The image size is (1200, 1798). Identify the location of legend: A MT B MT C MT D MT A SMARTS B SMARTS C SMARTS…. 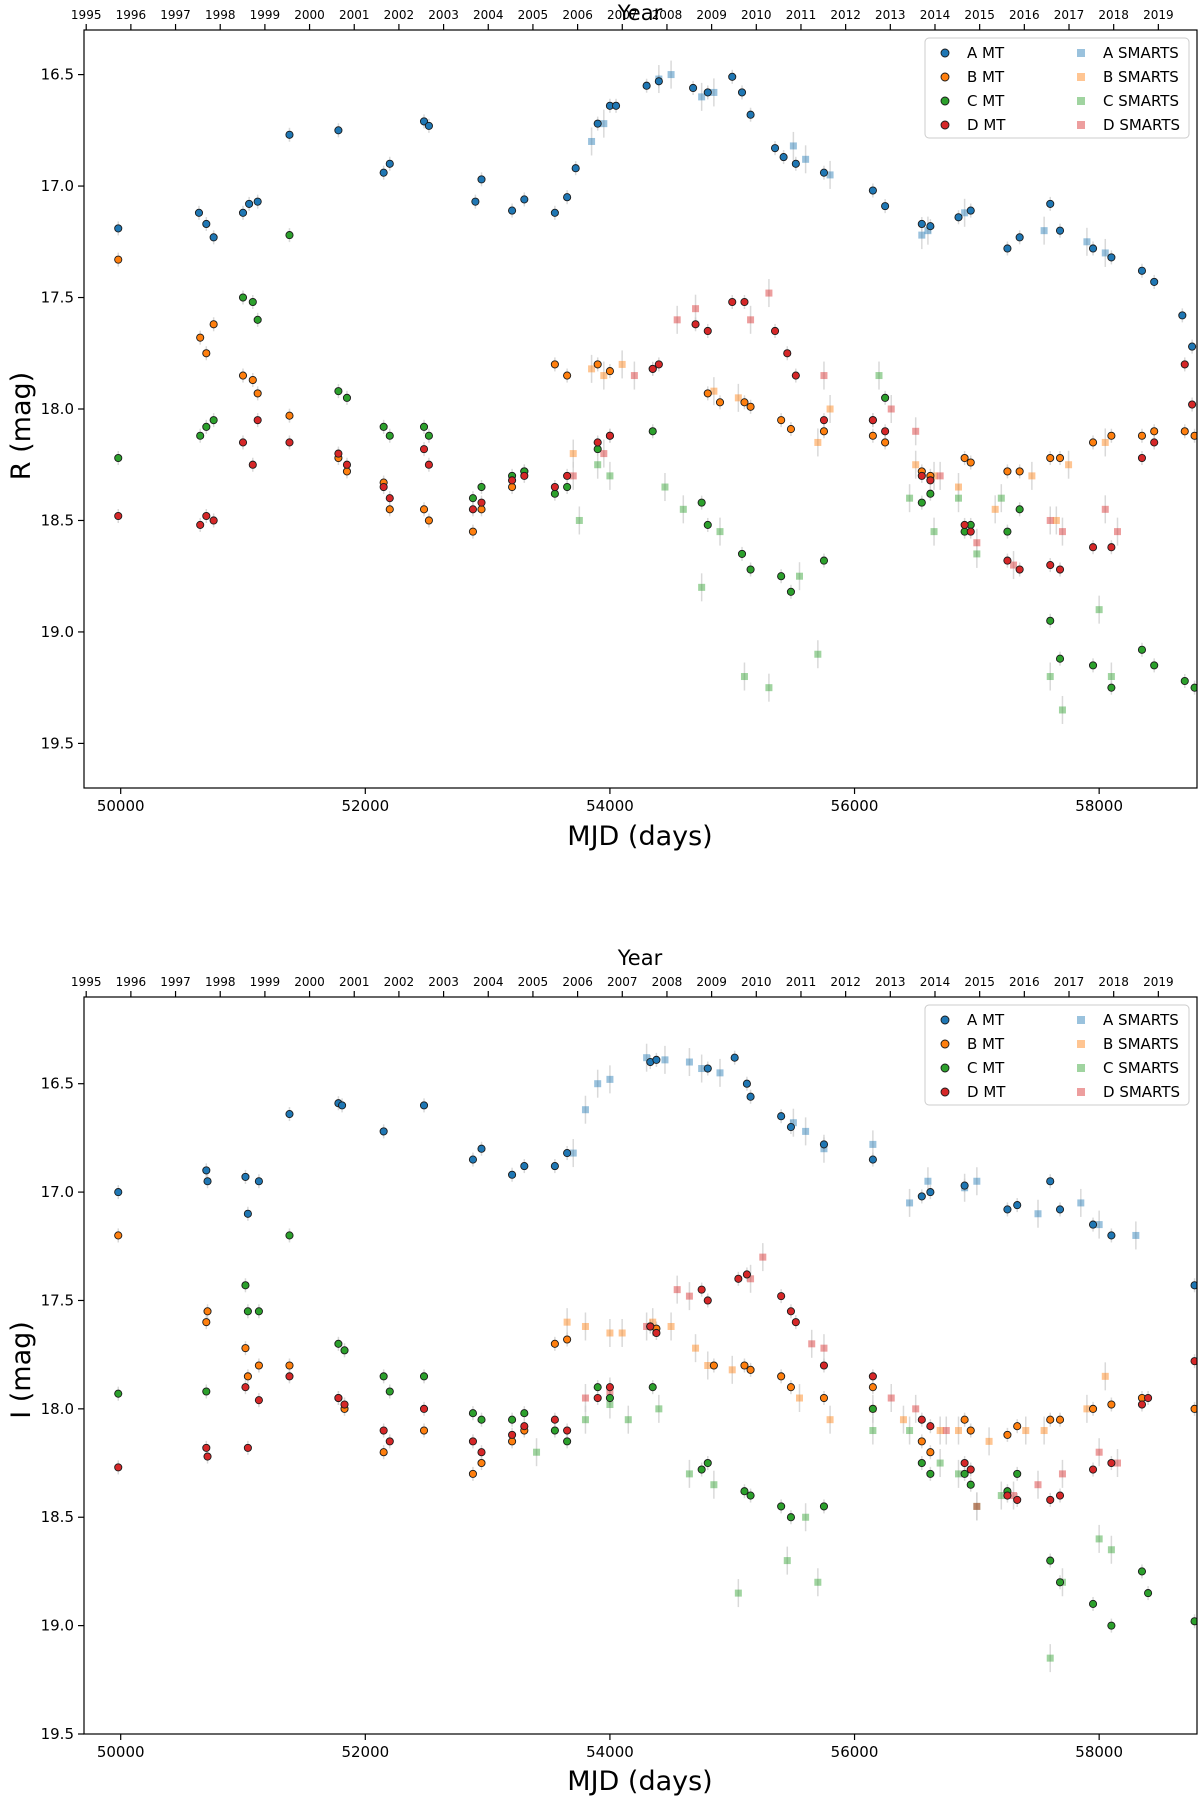
(1057, 1055).